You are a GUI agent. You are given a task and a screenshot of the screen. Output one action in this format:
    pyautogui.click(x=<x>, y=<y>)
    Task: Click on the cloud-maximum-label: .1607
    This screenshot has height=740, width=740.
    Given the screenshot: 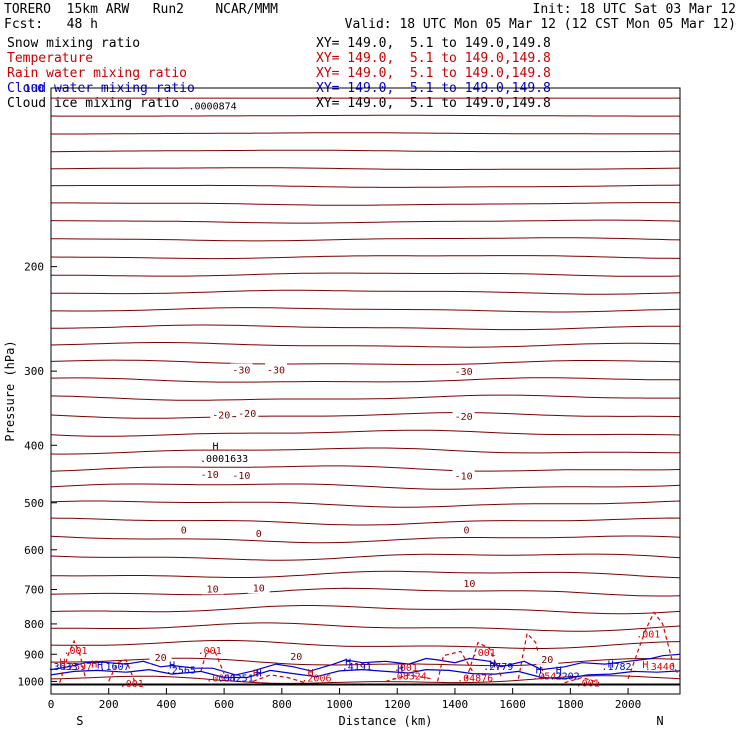 What is the action you would take?
    pyautogui.click(x=114, y=667)
    